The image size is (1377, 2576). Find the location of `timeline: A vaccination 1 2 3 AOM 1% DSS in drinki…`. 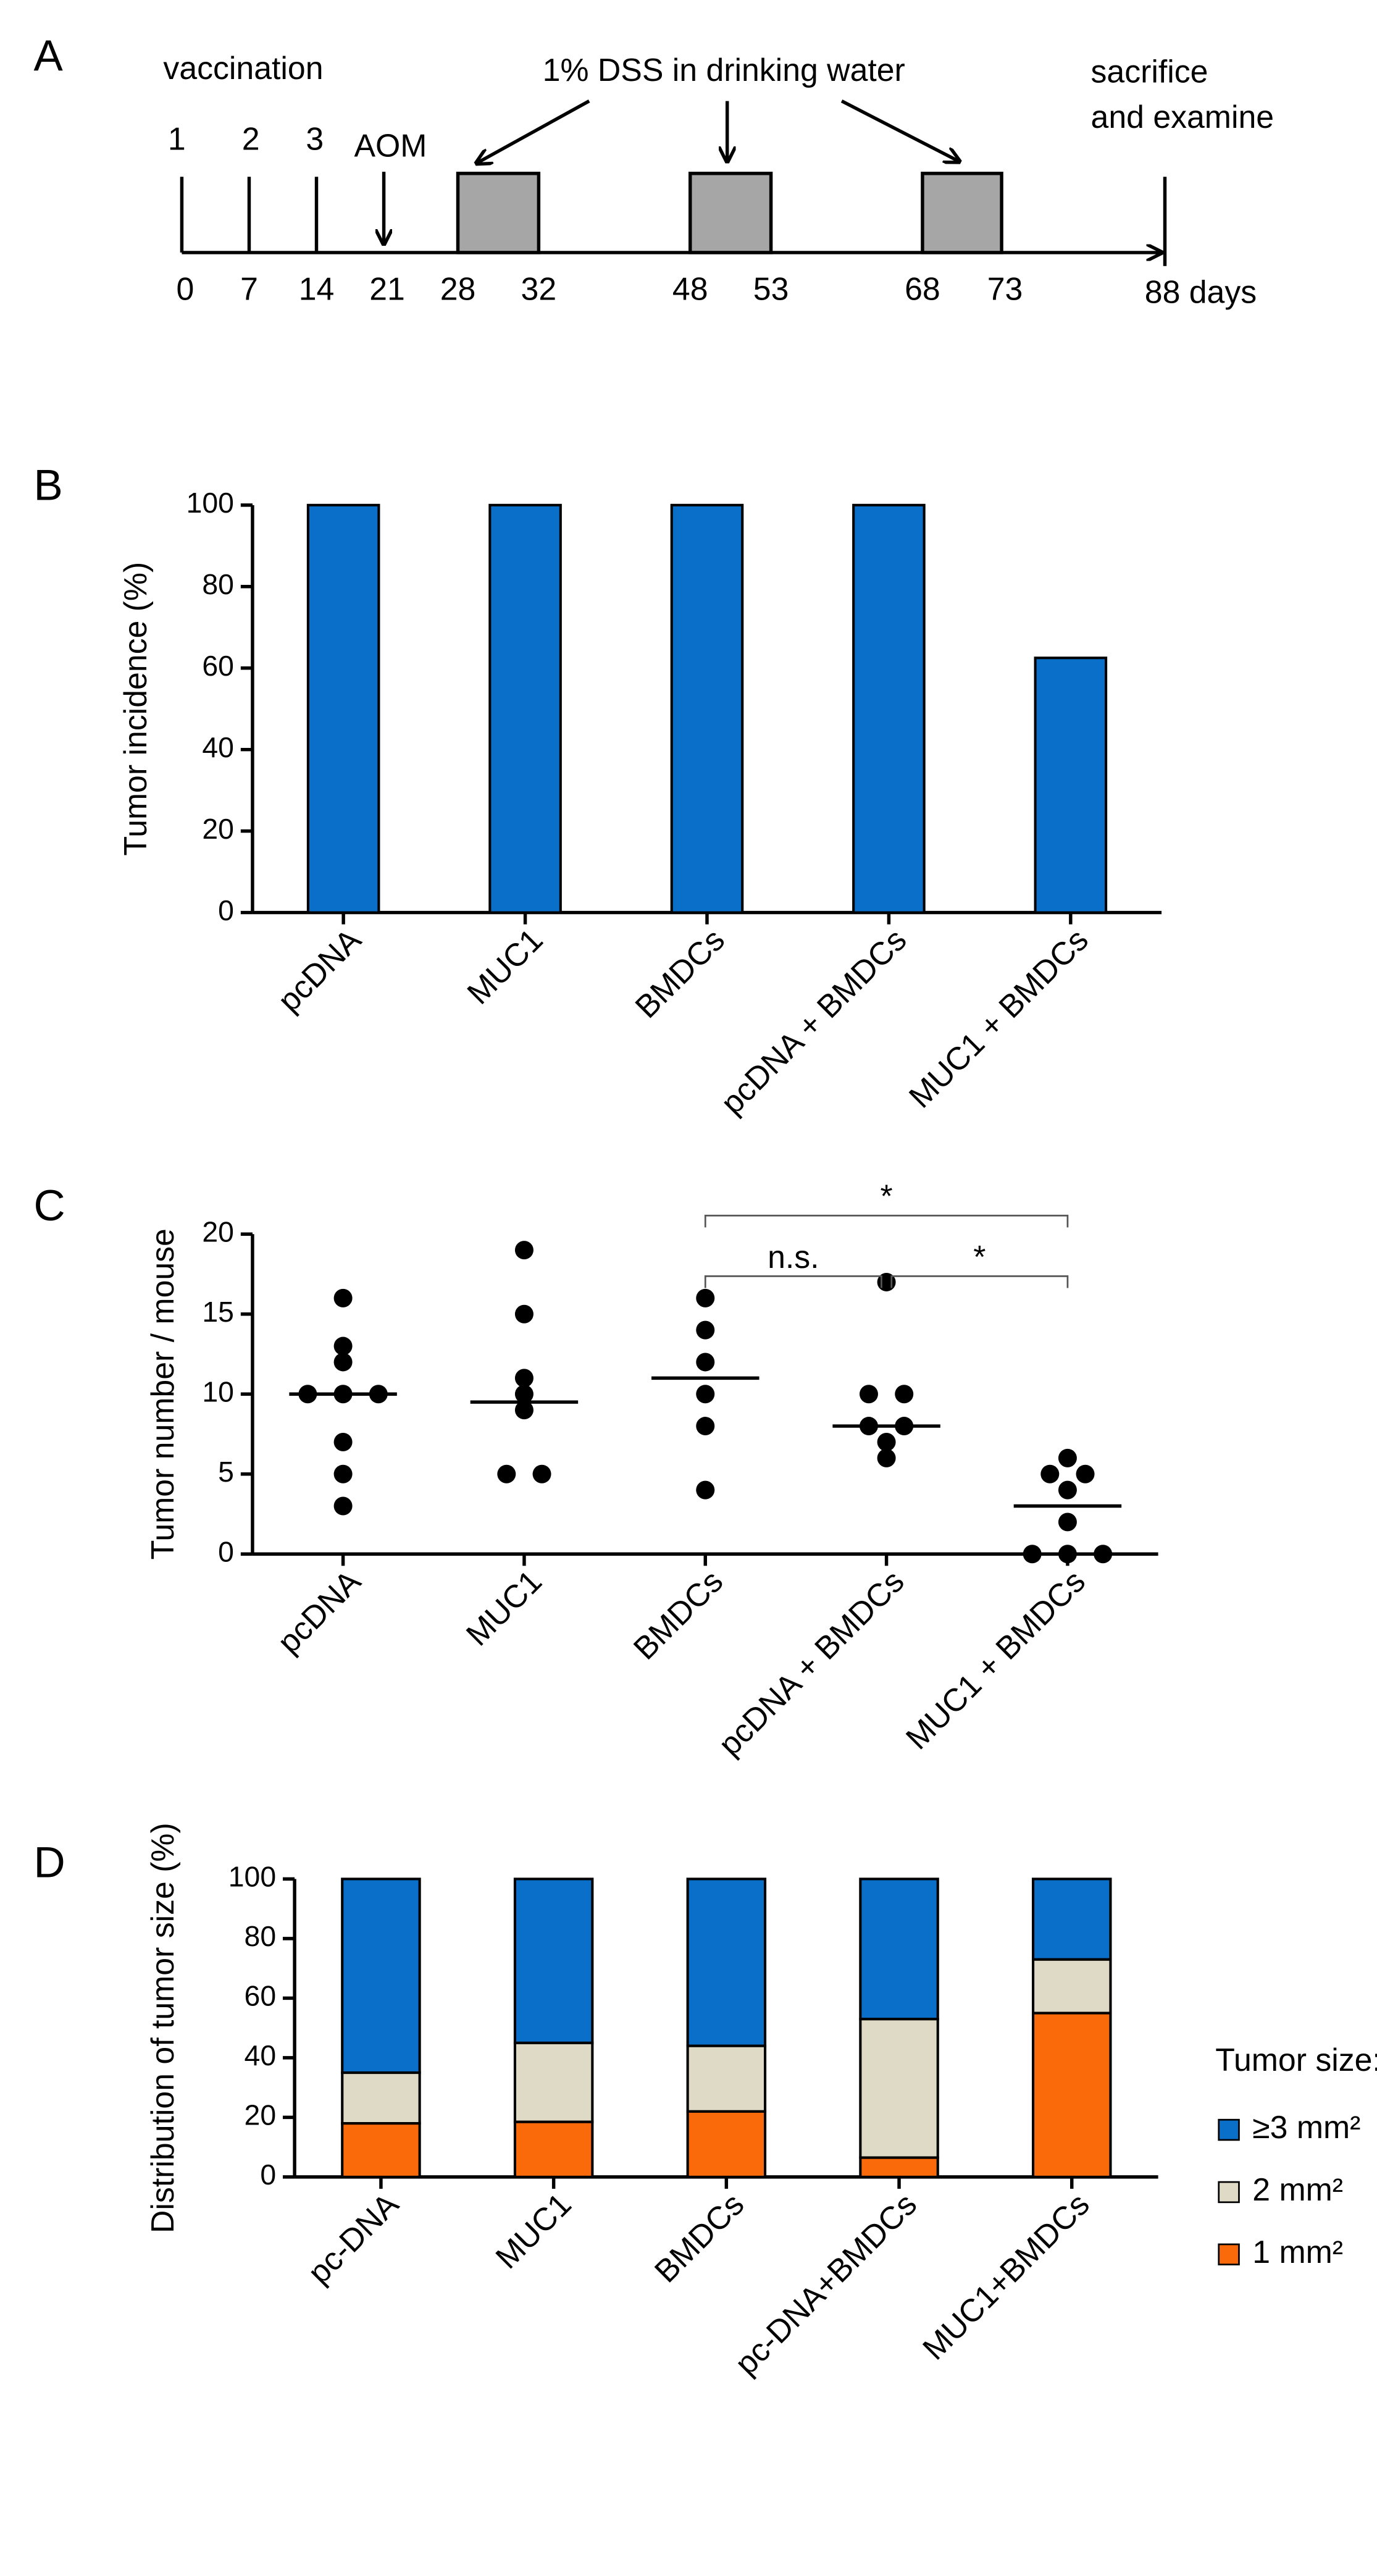

timeline: A vaccination 1 2 3 AOM 1% DSS in drinki… is located at coordinates (654, 171).